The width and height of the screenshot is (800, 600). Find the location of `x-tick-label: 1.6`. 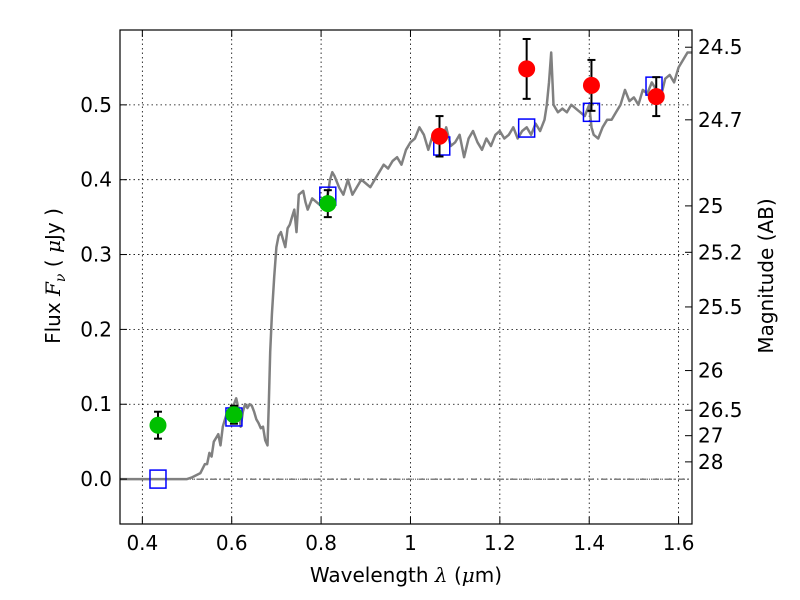

x-tick-label: 1.6 is located at coordinates (679, 543).